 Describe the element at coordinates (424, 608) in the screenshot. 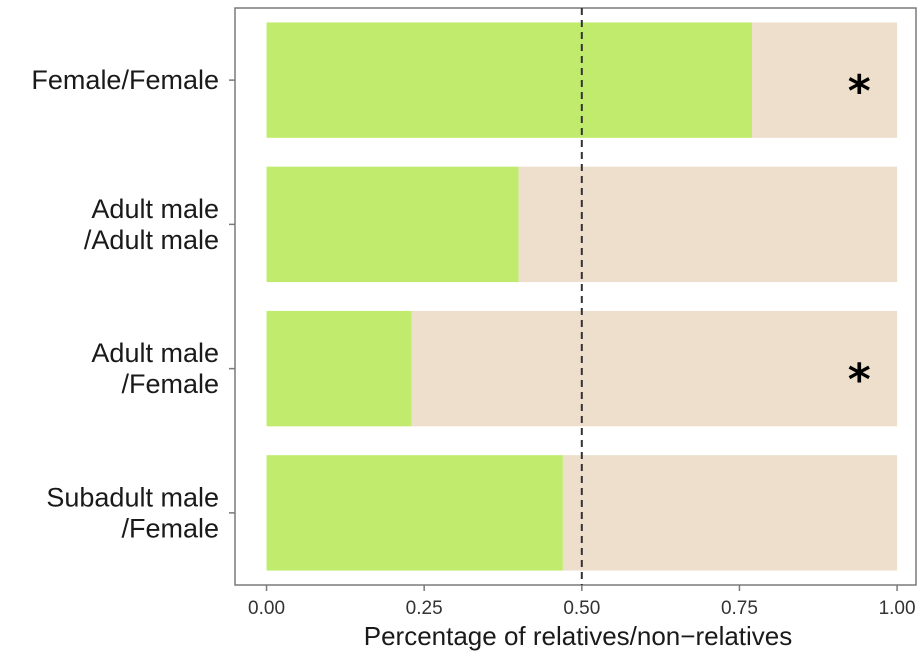

I see `x-tick-label: 0.25` at that location.